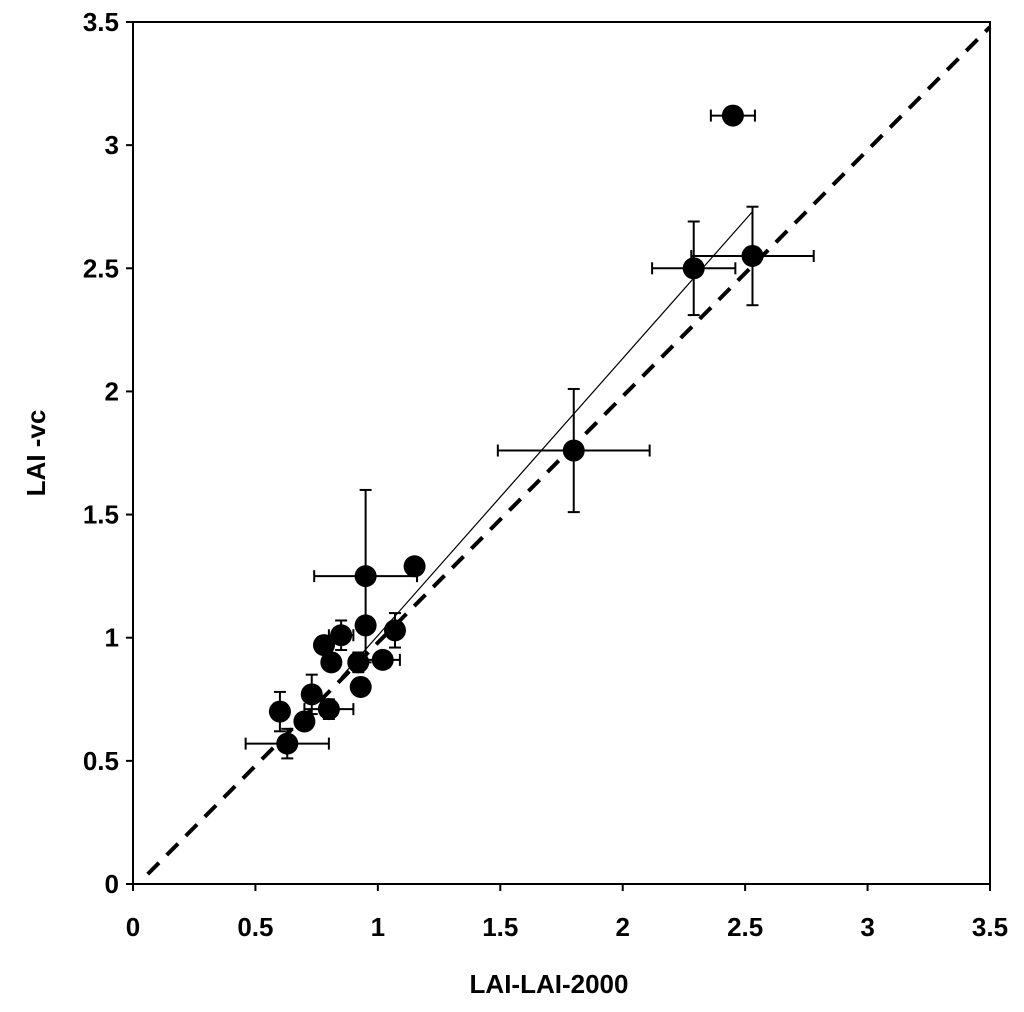 This screenshot has width=1024, height=1012. What do you see at coordinates (36, 453) in the screenshot?
I see `y-axis-title: LAI -vc` at bounding box center [36, 453].